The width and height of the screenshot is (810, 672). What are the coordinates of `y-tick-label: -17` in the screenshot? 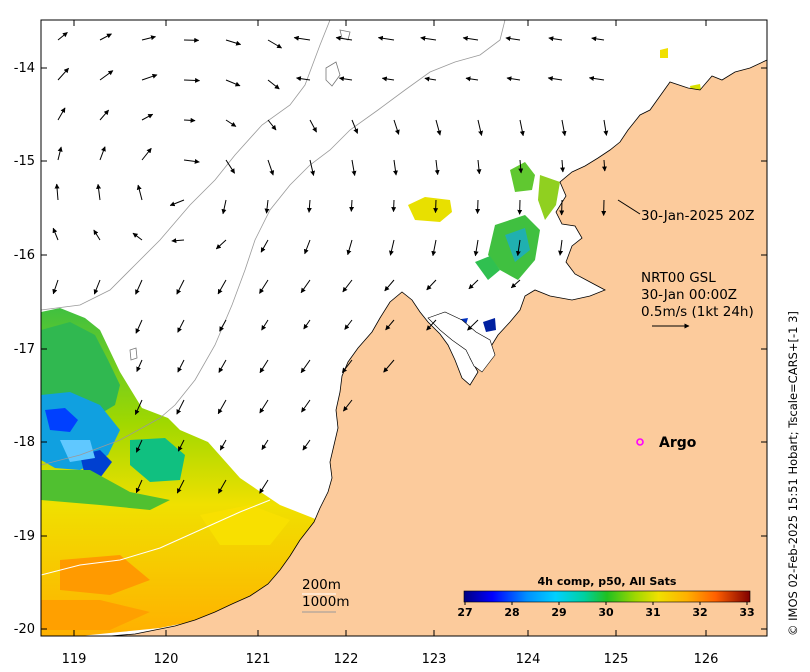 It's located at (24, 349).